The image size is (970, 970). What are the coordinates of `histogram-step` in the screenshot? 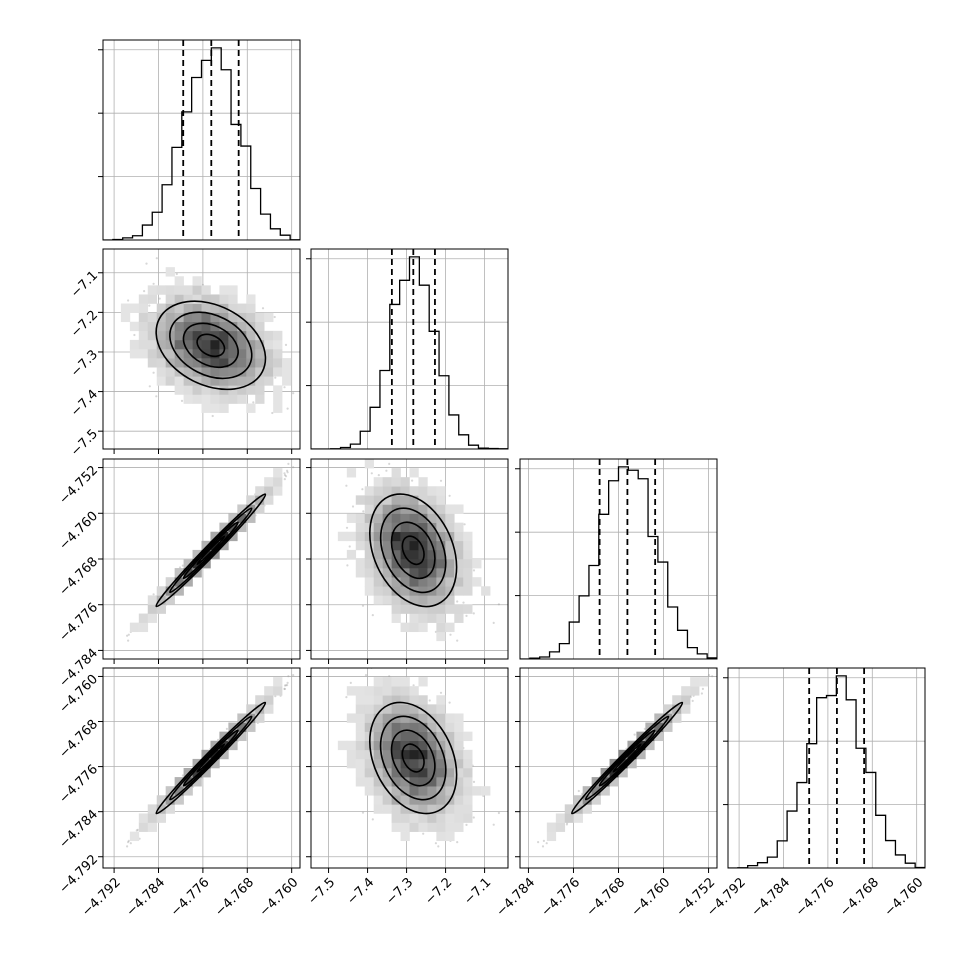 It's located at (409, 352).